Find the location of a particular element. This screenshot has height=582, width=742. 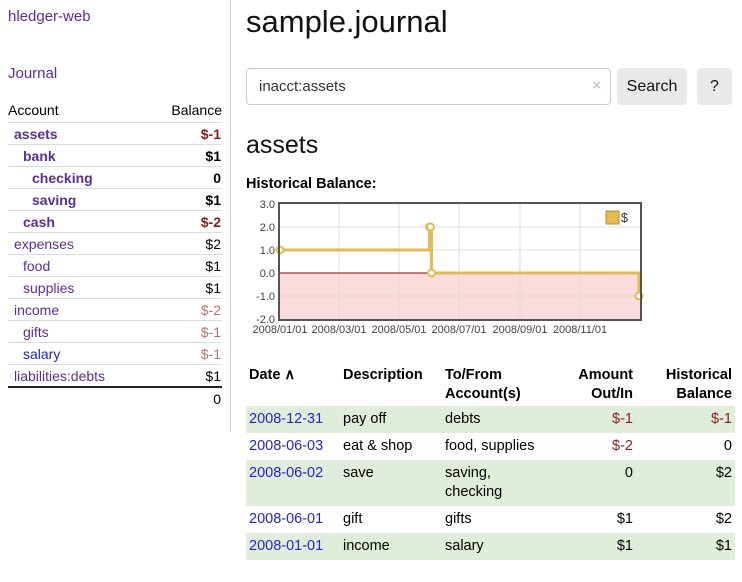

account-heading: assets is located at coordinates (282, 145).